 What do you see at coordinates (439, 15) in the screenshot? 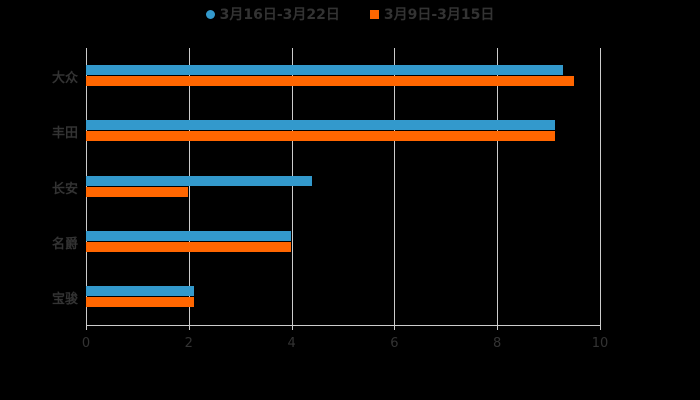
I see `legend-label: 3月9日-3月15日` at bounding box center [439, 15].